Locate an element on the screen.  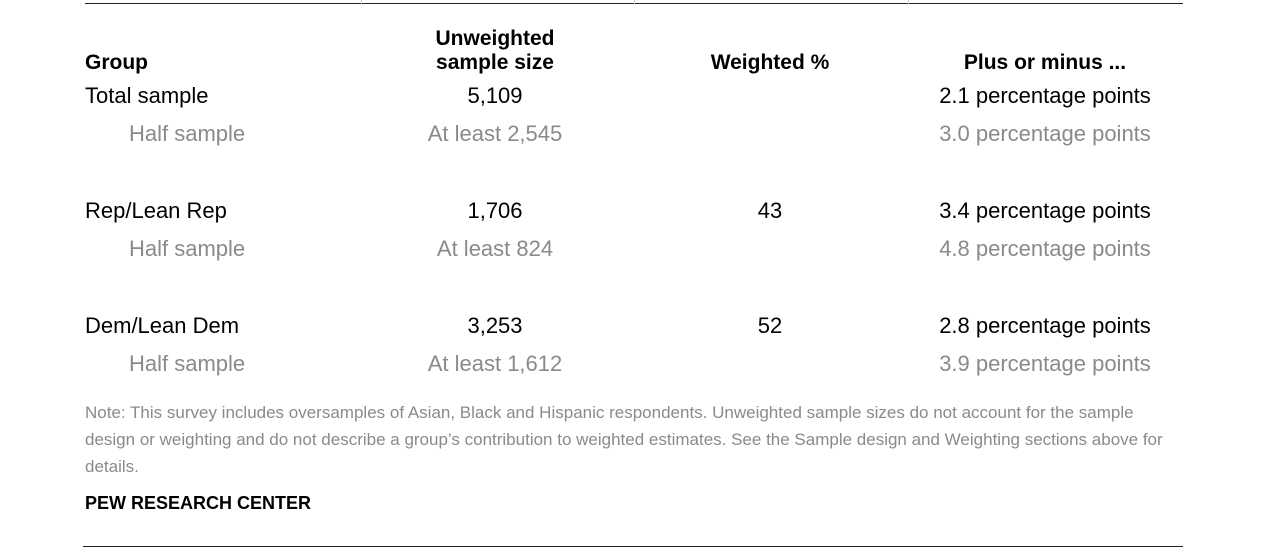
bottom-rule is located at coordinates (633, 546).